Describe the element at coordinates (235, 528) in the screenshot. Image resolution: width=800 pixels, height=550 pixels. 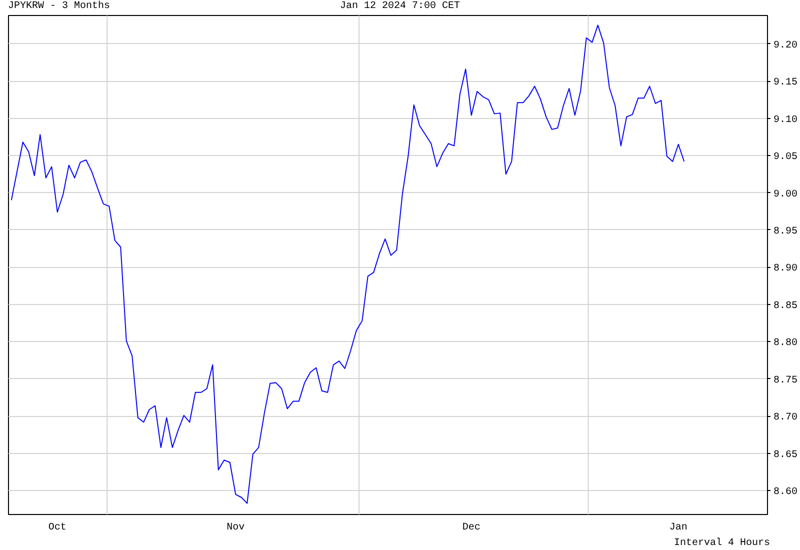
I see `x-tick-label: Nov` at that location.